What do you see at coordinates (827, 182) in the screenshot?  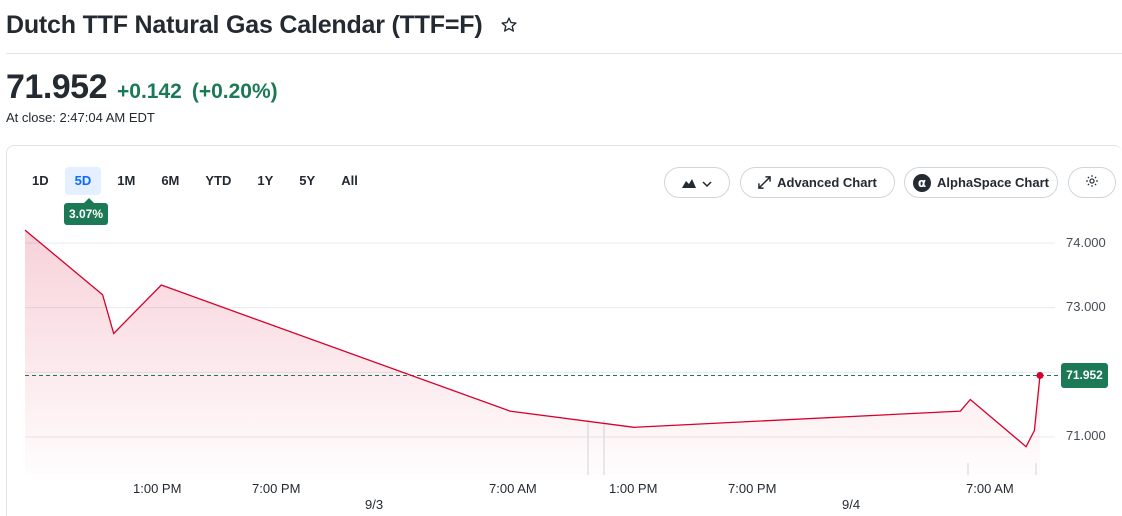 I see `advanced-chart-label: Advanced Chart` at bounding box center [827, 182].